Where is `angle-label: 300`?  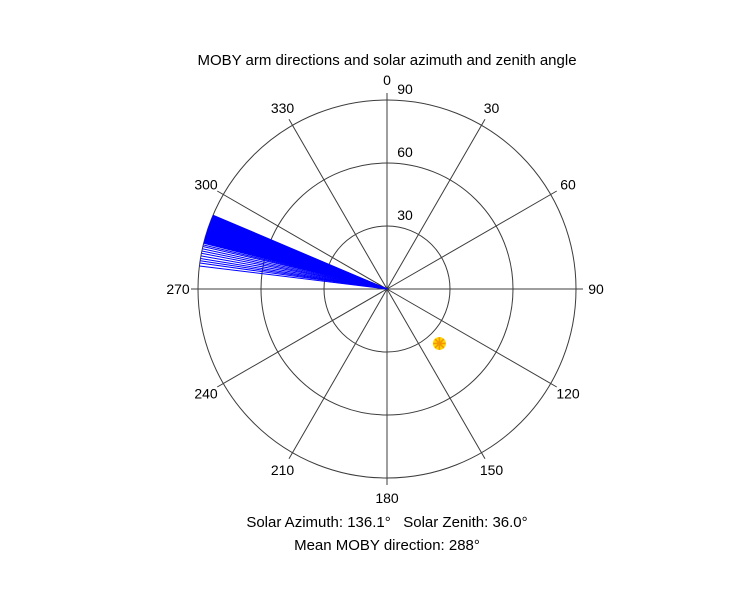 angle-label: 300 is located at coordinates (206, 185).